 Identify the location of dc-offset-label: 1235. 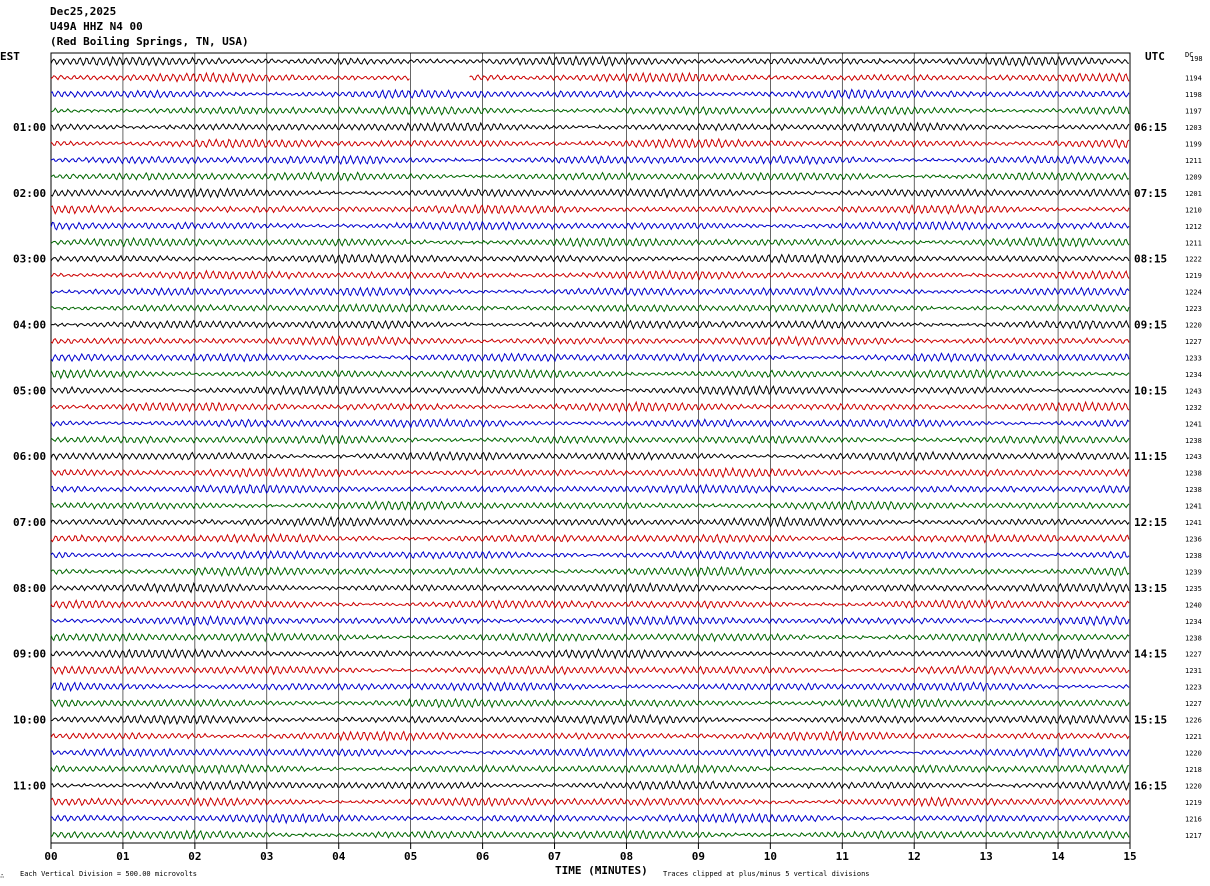
(1193, 589).